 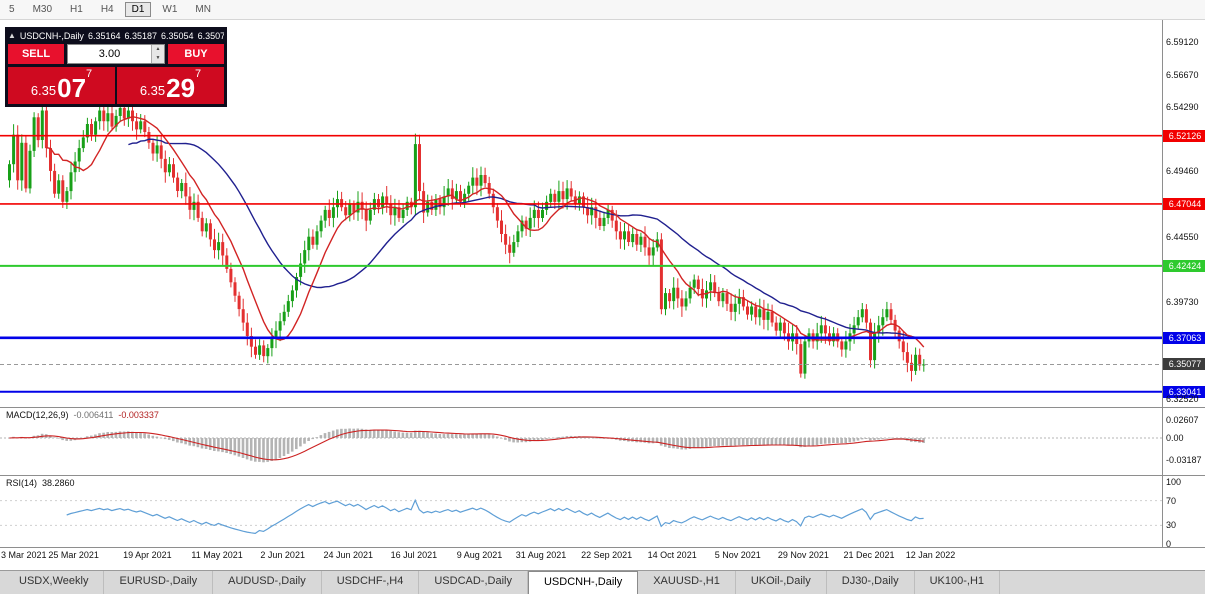 I want to click on date-axis-label: 21 Dec 2021, so click(x=869, y=555).